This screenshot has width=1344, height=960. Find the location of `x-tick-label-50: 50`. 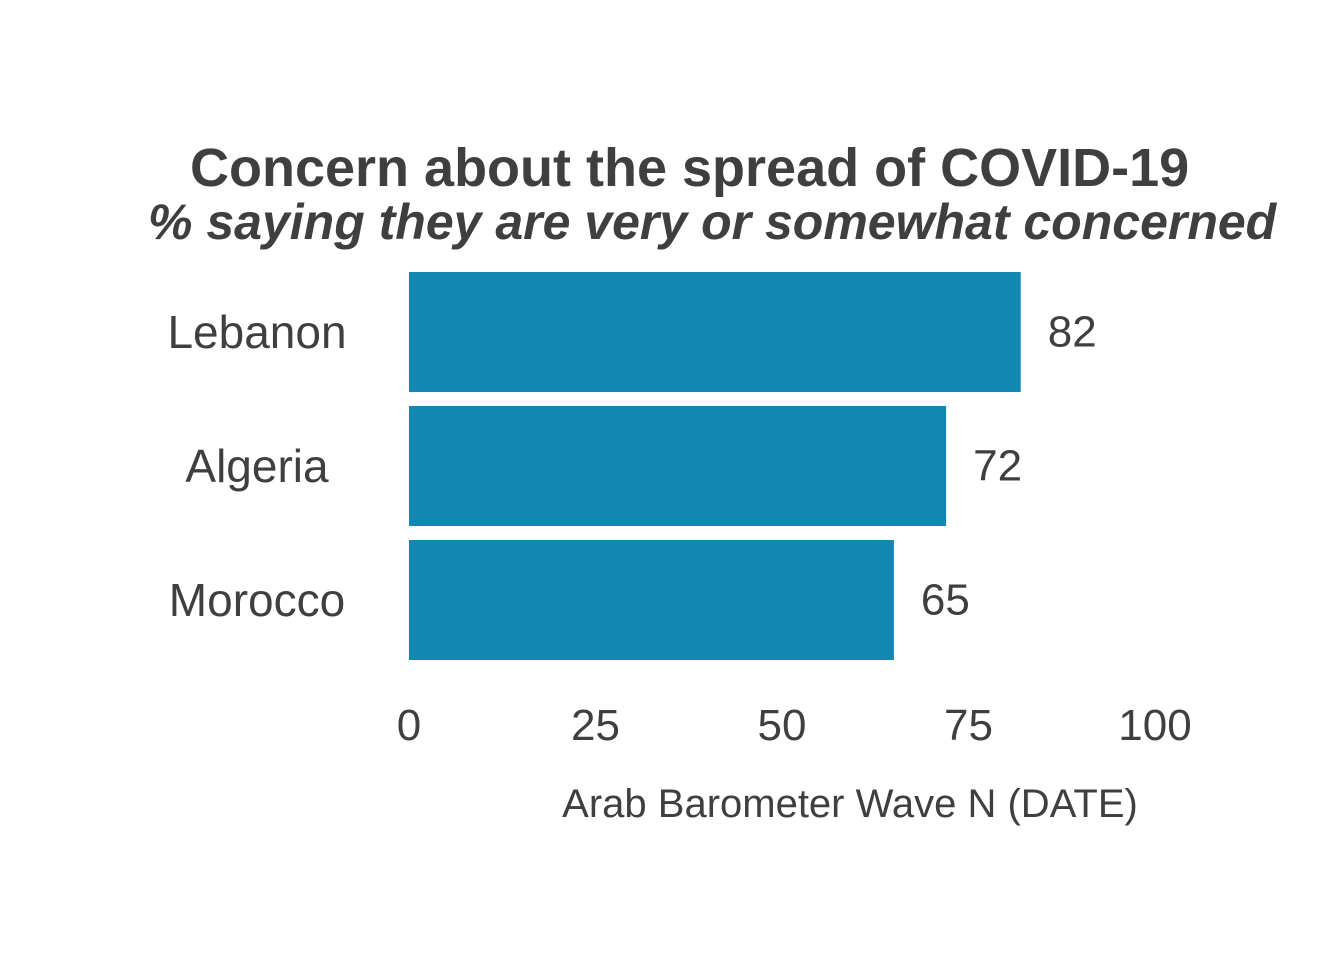

x-tick-label-50: 50 is located at coordinates (782, 725).